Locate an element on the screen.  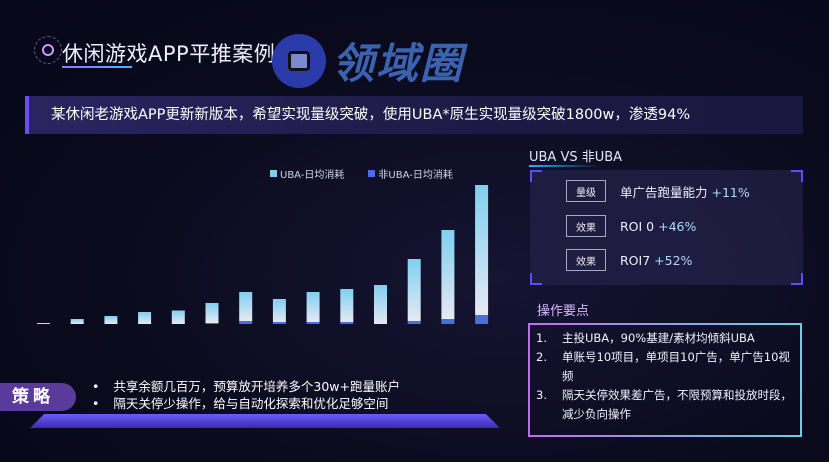
comparison-underline is located at coordinates (564, 166).